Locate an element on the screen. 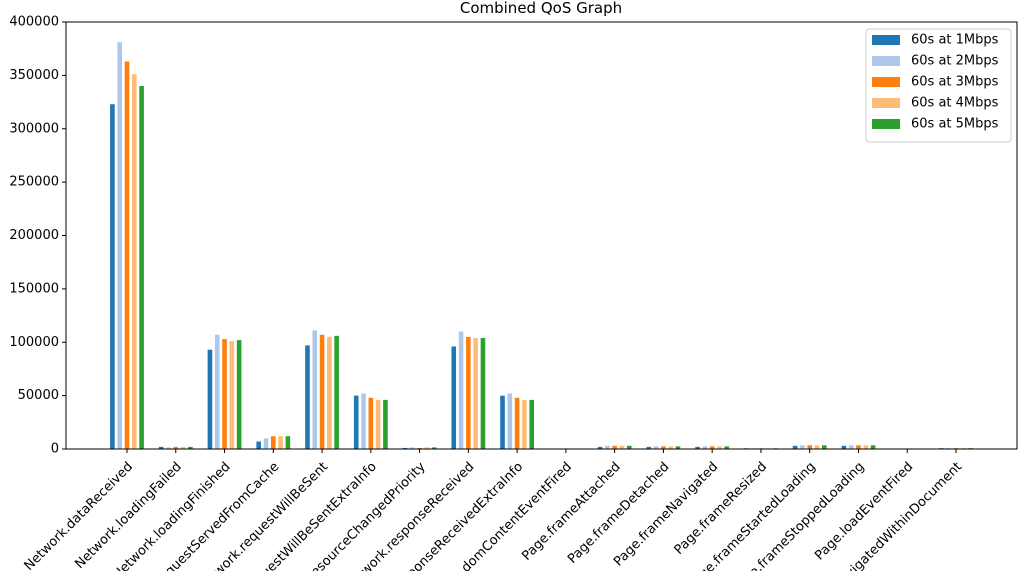 This screenshot has height=571, width=1027. legend-label: 60s at 2Mbps is located at coordinates (955, 61).